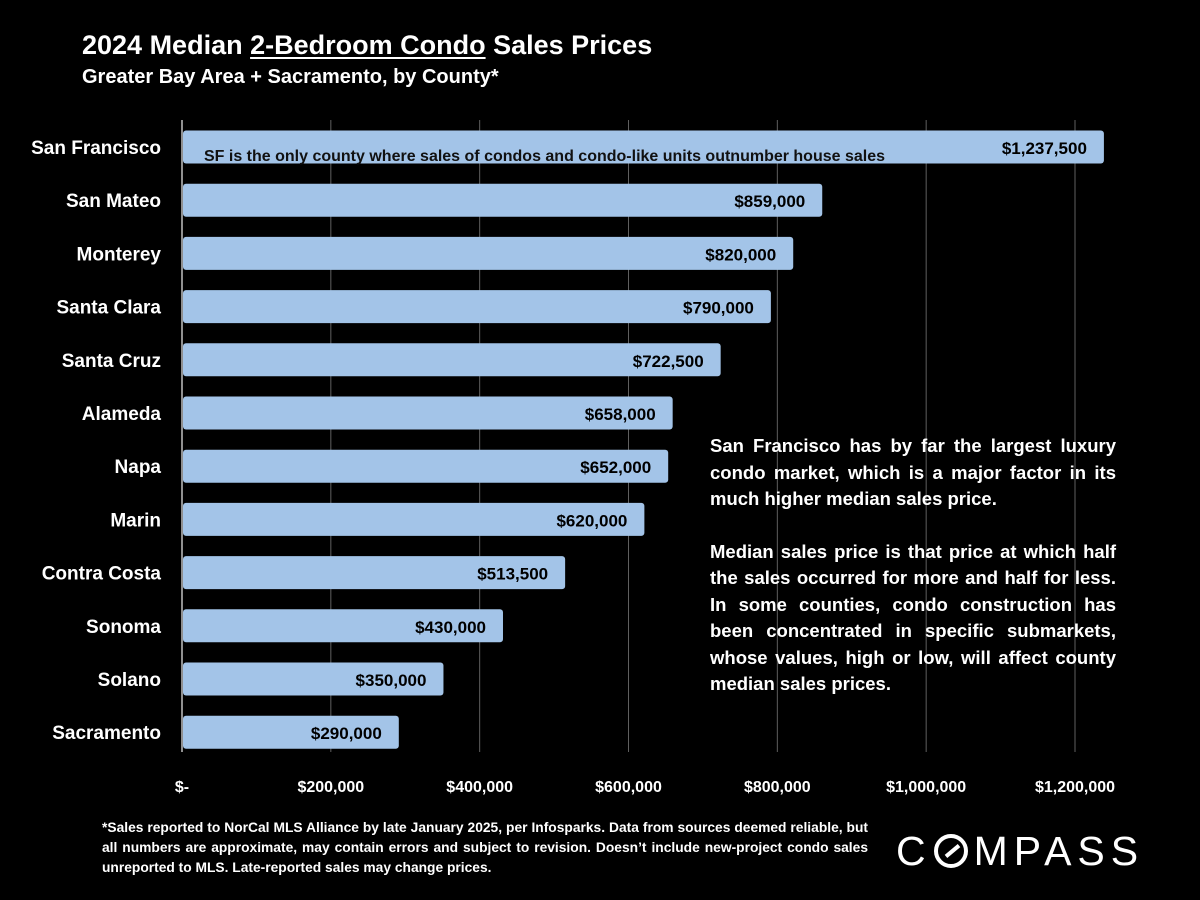 Image resolution: width=1200 pixels, height=900 pixels. Describe the element at coordinates (591, 520) in the screenshot. I see `value-label: $620,000` at that location.